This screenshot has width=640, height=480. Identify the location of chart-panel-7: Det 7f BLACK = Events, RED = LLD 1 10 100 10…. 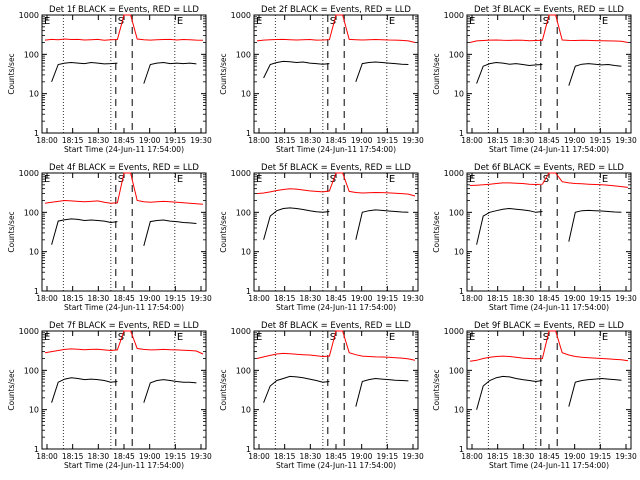
(109, 395).